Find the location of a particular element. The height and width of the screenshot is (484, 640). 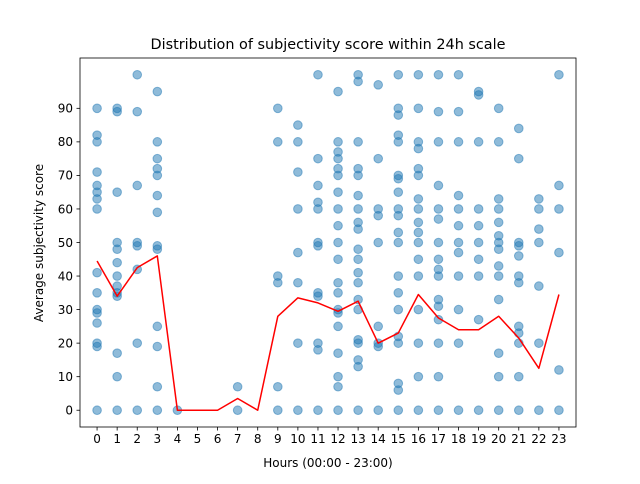

x-tick-label: 18 is located at coordinates (458, 439).